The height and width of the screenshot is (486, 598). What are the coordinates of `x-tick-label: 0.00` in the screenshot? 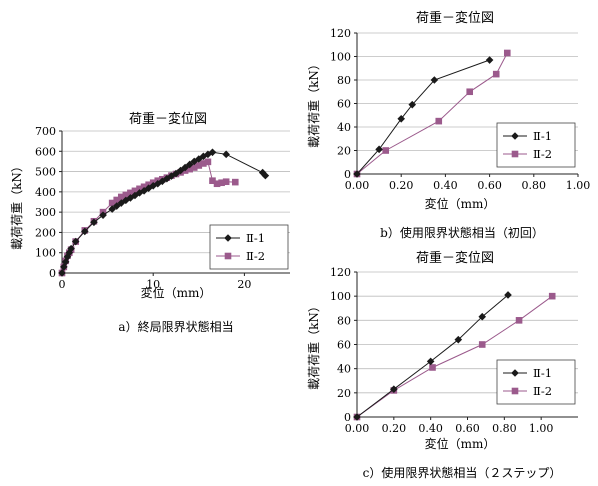 It's located at (357, 185).